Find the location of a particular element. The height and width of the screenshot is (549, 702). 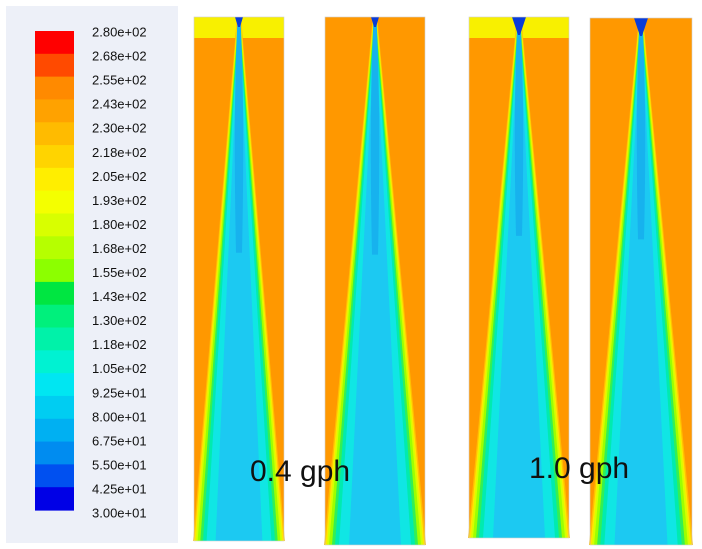

legend-tick-label: 1.55e+02 is located at coordinates (119, 272).